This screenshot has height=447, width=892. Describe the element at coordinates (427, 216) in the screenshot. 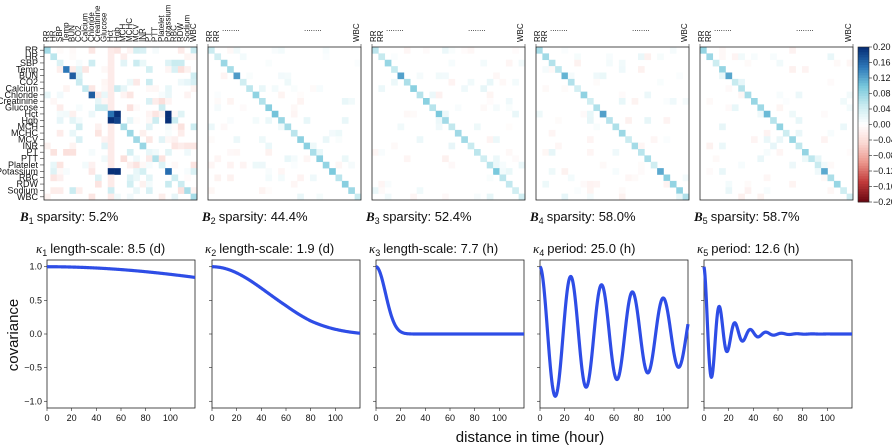

I see `matrix-title-3-label: sparsity: 52.4%` at that location.